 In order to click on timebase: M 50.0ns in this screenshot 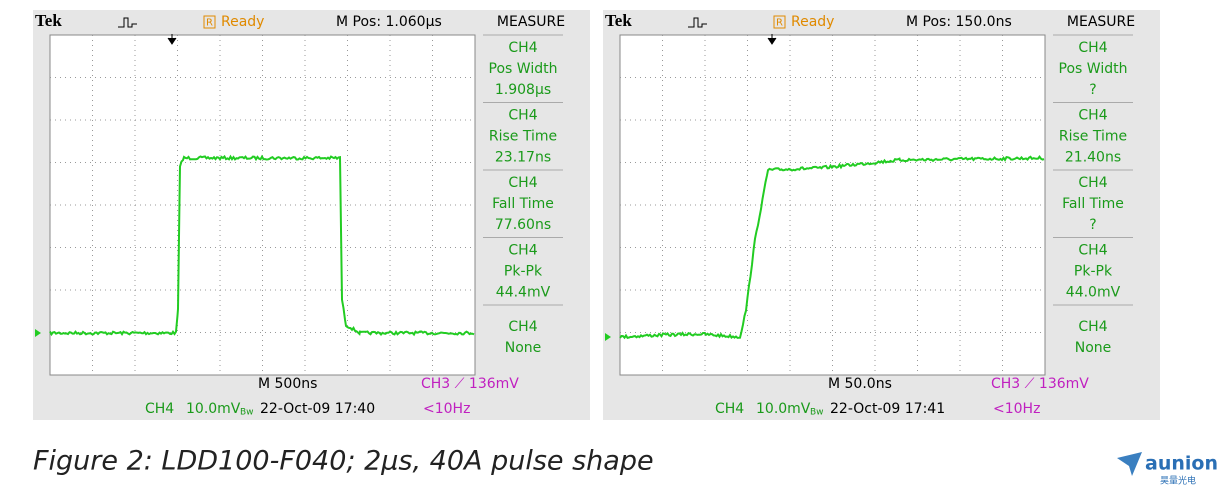, I will do `click(860, 384)`.